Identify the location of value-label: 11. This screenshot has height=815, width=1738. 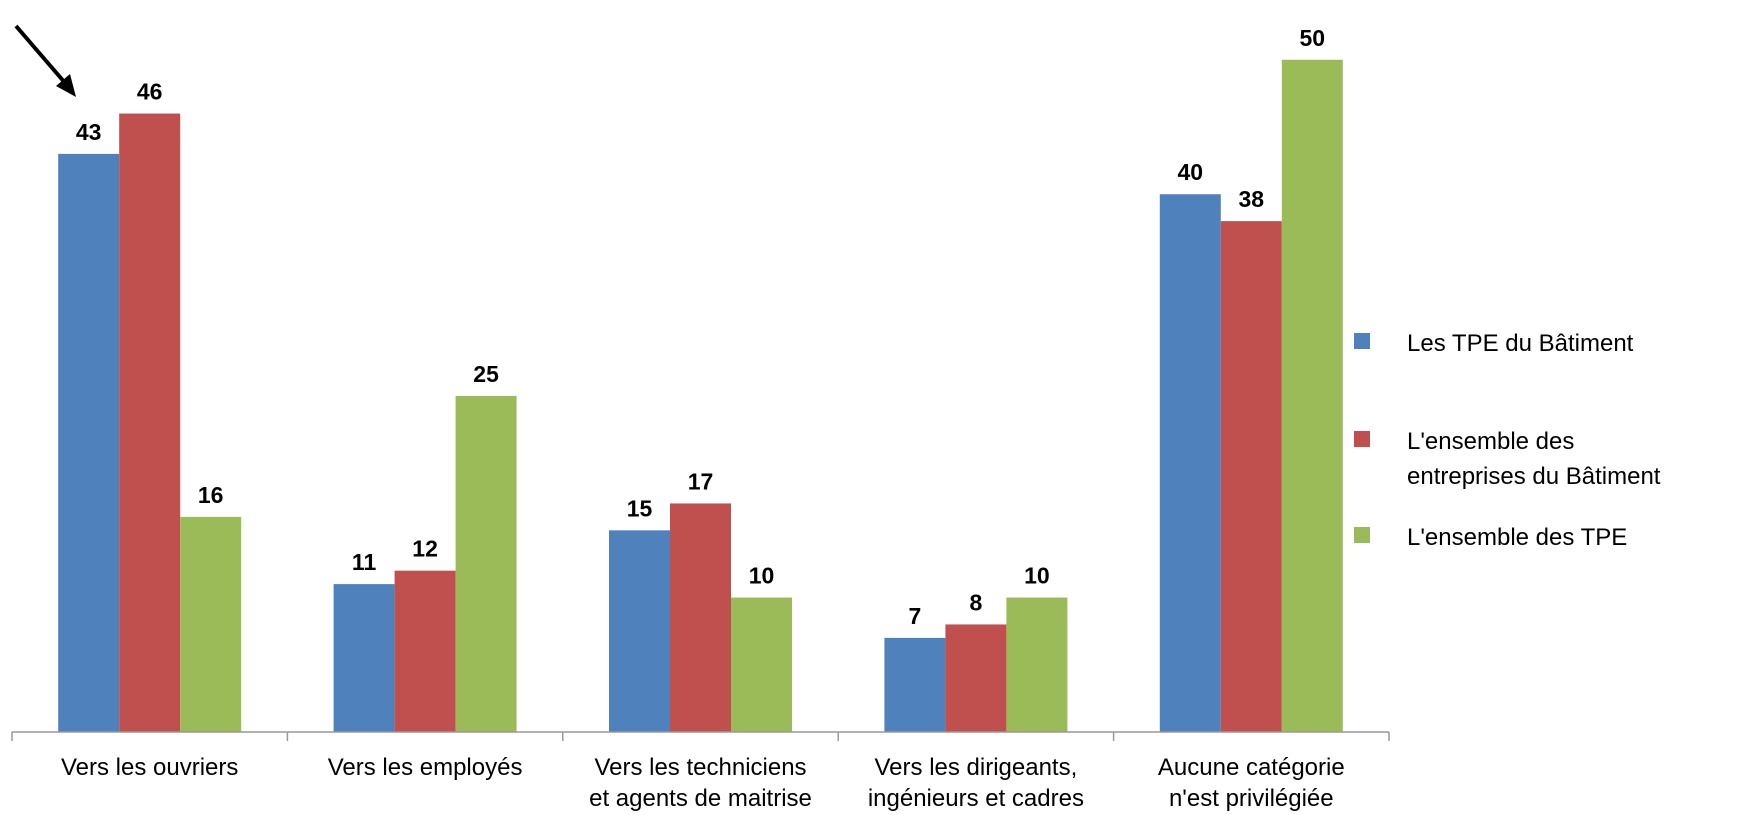
(364, 562).